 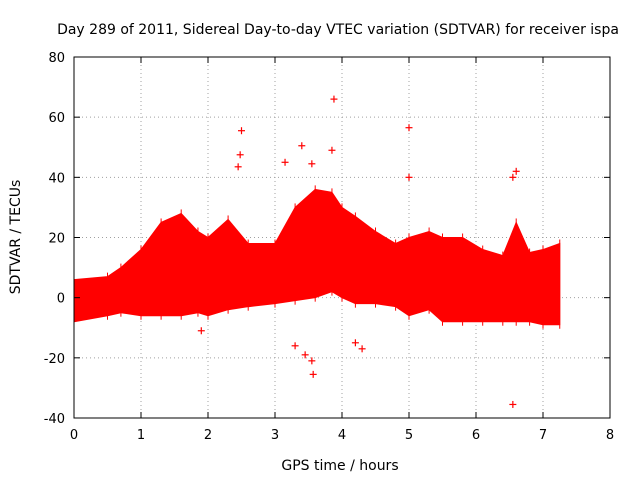 I want to click on y-tick-label: 80, so click(x=56, y=58).